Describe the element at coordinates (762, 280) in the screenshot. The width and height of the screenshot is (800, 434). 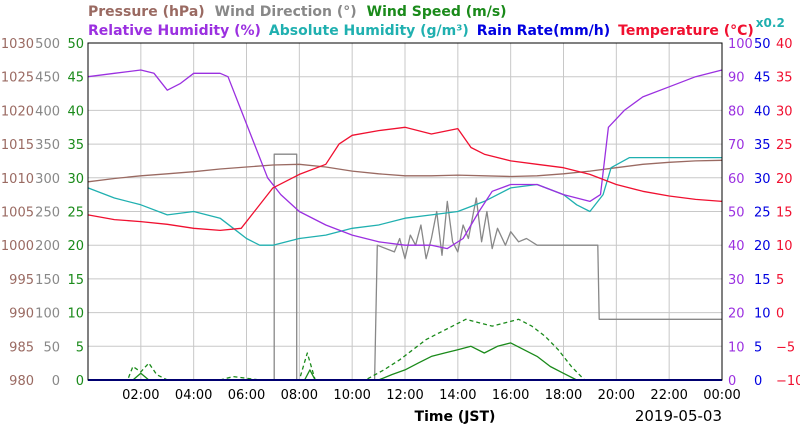
I see `y-tick-rain-rate: 15` at that location.